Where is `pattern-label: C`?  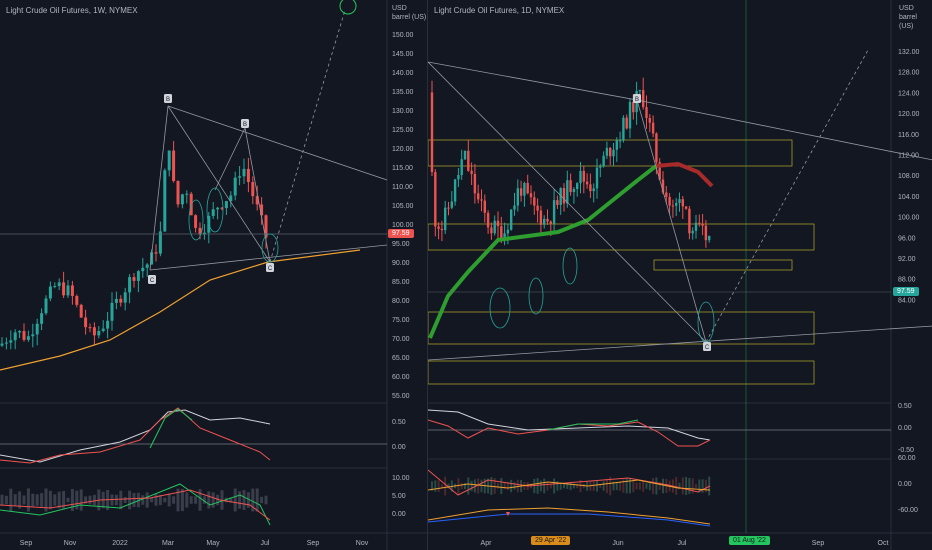 pattern-label: C is located at coordinates (152, 281).